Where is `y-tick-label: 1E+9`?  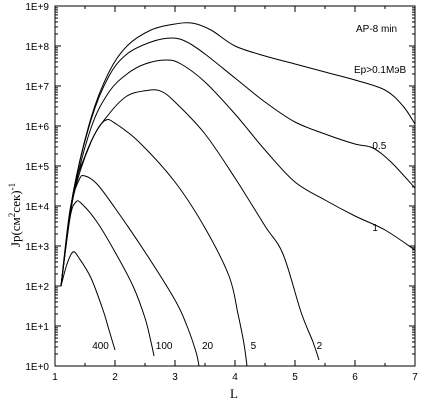 y-tick-label: 1E+9 is located at coordinates (37, 7).